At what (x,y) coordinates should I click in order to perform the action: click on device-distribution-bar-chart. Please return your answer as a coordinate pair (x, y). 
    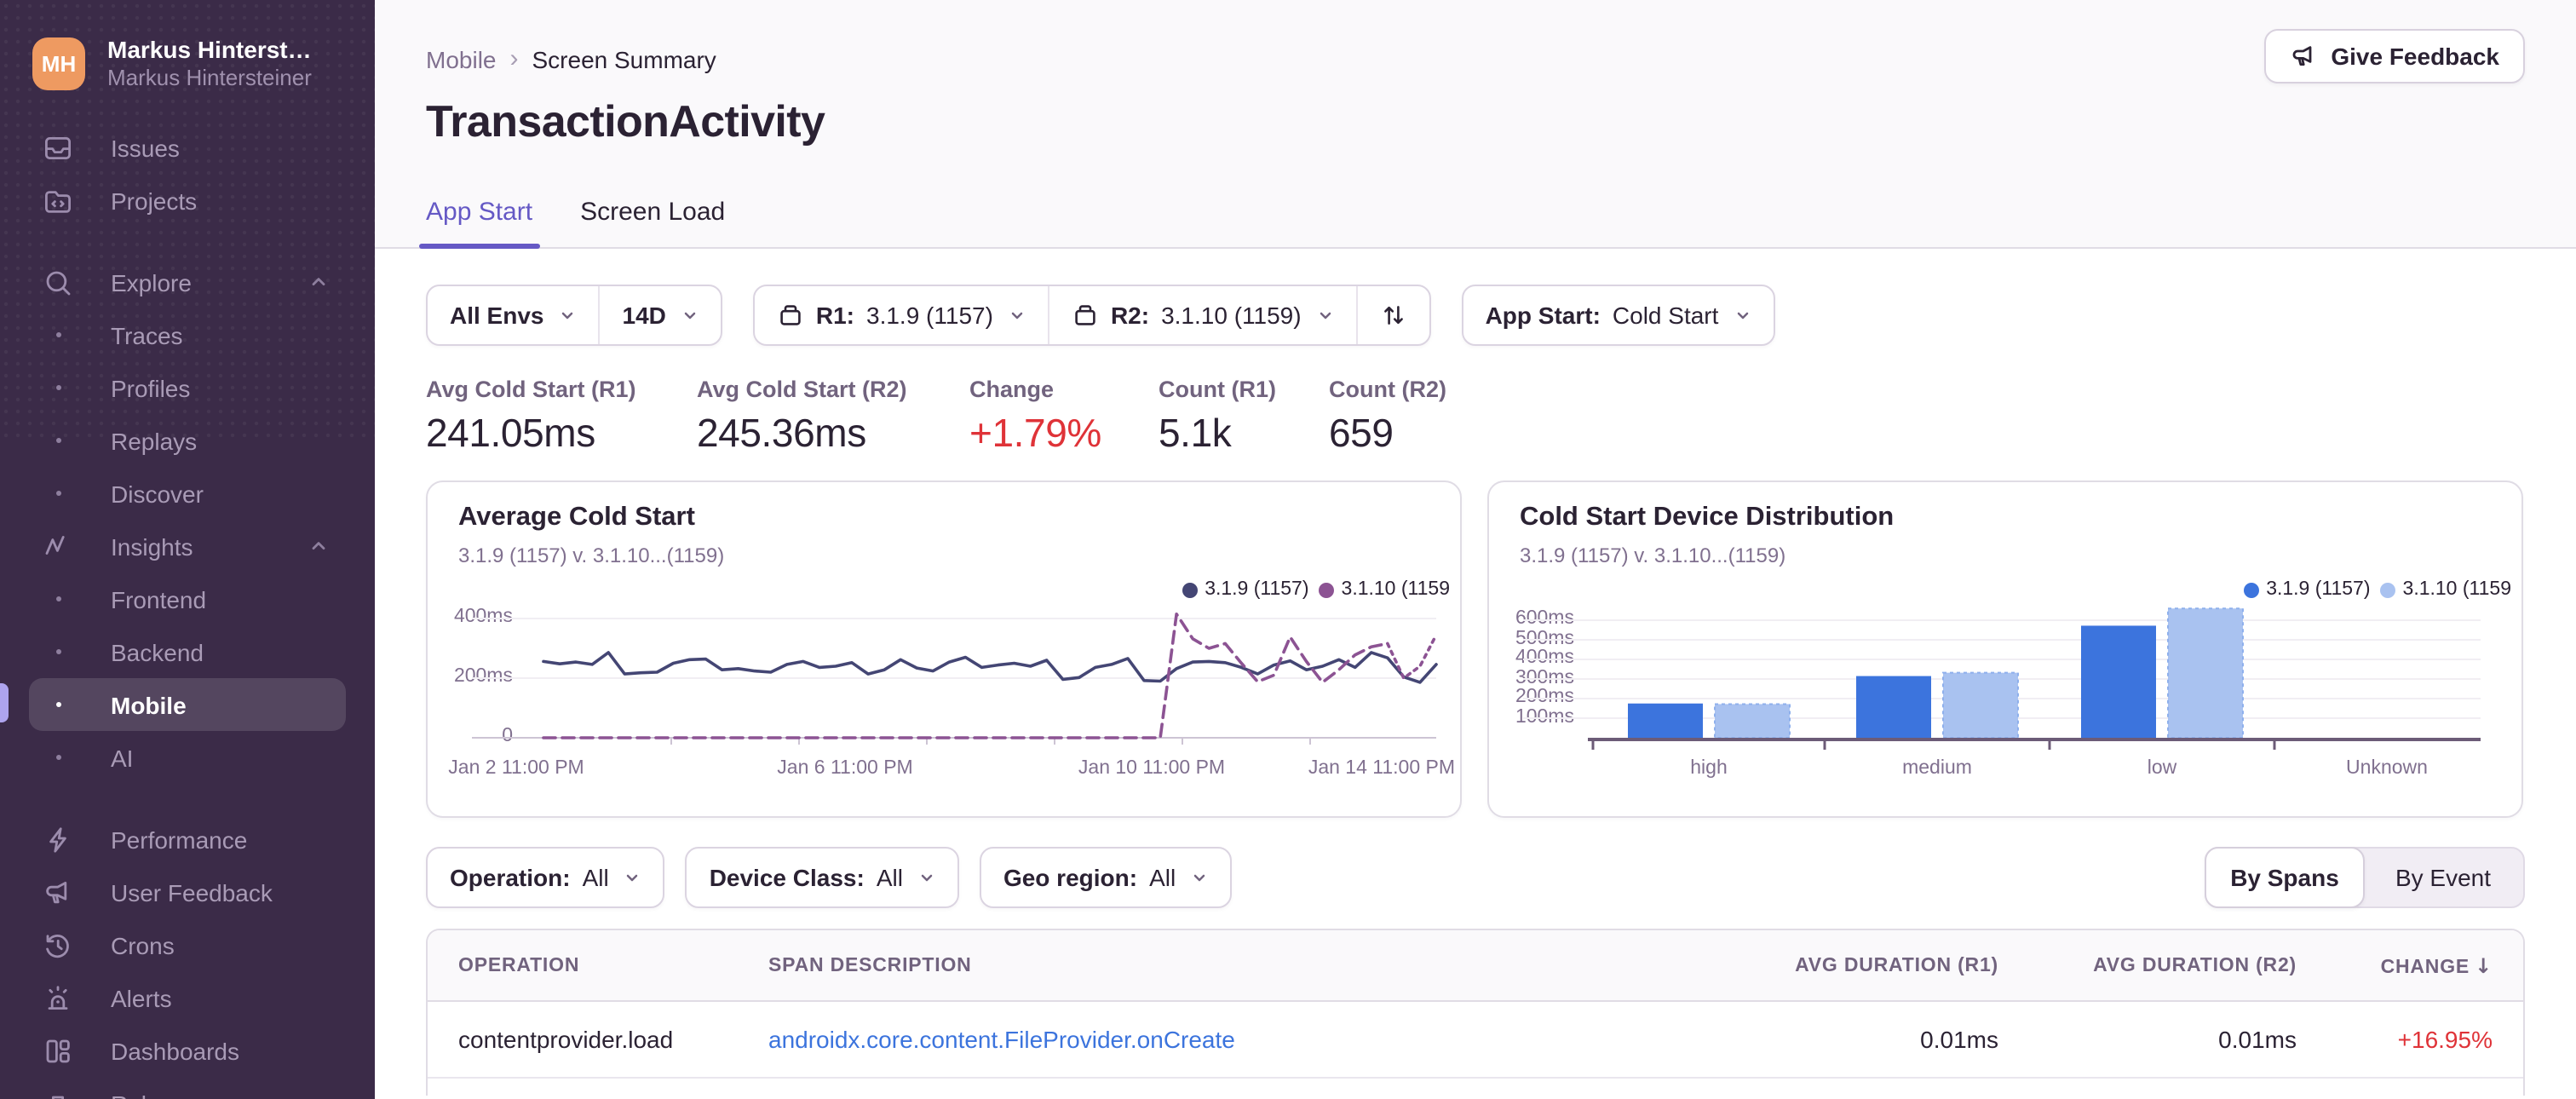
    Looking at the image, I should click on (2006, 701).